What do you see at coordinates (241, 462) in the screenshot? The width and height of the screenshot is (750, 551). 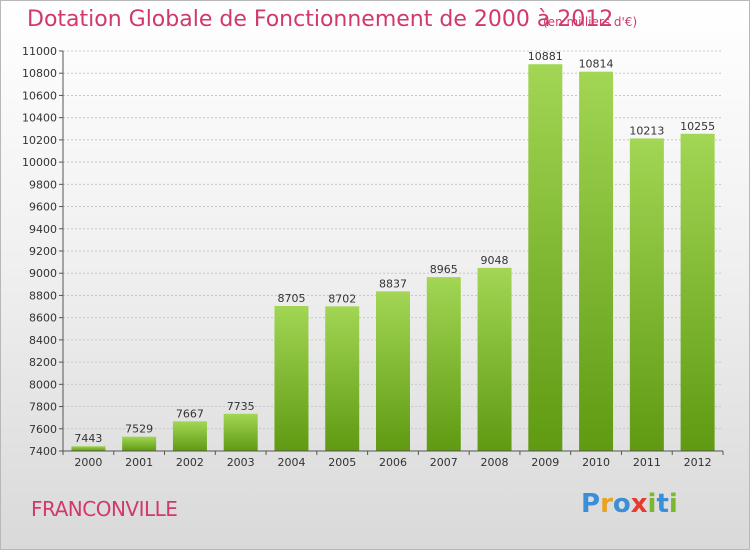 I see `x-tick-label: 2003` at bounding box center [241, 462].